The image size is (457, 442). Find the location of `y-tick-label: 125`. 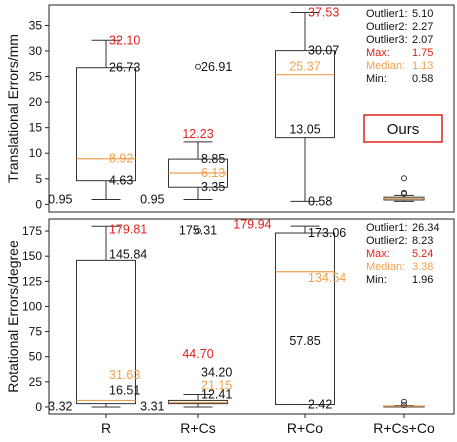

y-tick-label: 125 is located at coordinates (32, 281).